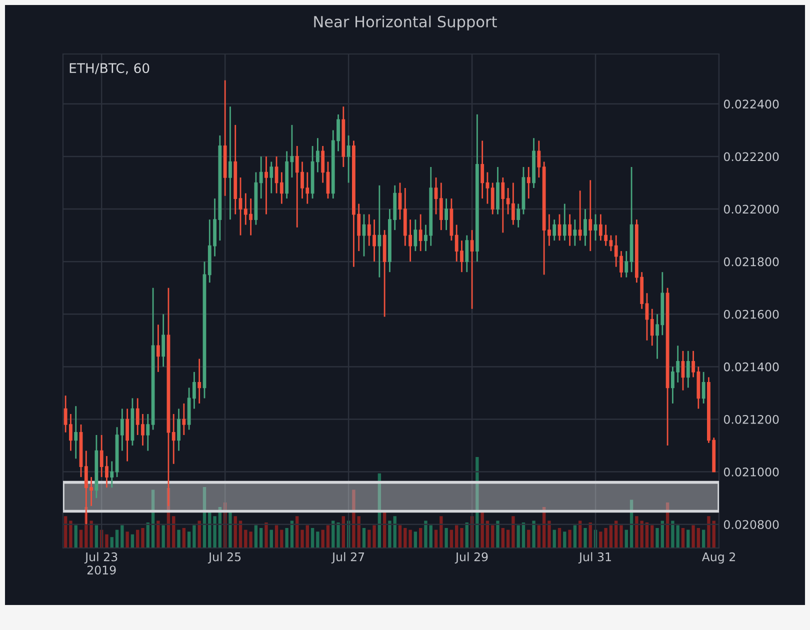  What do you see at coordinates (718, 558) in the screenshot?
I see `x-tick-label: Aug 2` at bounding box center [718, 558].